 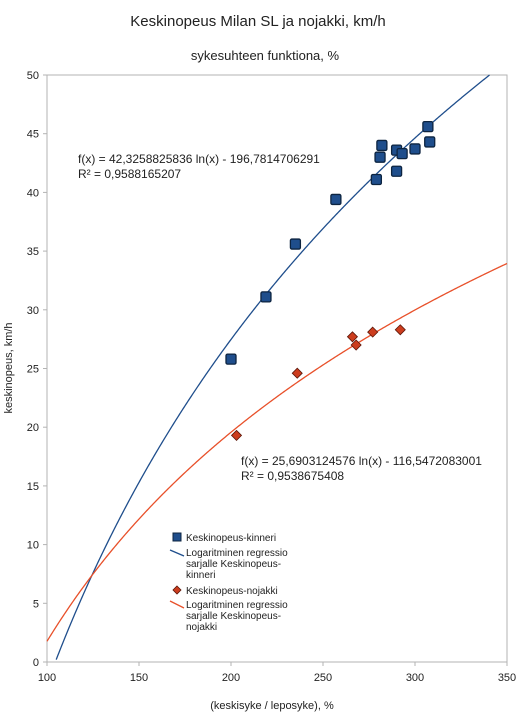 What do you see at coordinates (237, 553) in the screenshot?
I see `legend-label-kinneri-trend-1: Logaritminen regressio` at bounding box center [237, 553].